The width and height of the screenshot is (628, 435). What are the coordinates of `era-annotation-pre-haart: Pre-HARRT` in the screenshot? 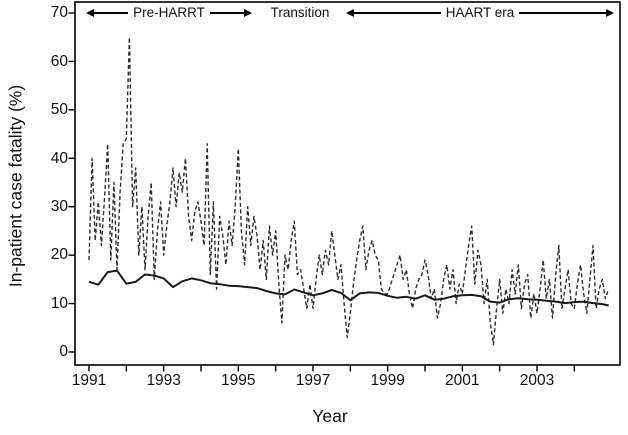 It's located at (169, 12).